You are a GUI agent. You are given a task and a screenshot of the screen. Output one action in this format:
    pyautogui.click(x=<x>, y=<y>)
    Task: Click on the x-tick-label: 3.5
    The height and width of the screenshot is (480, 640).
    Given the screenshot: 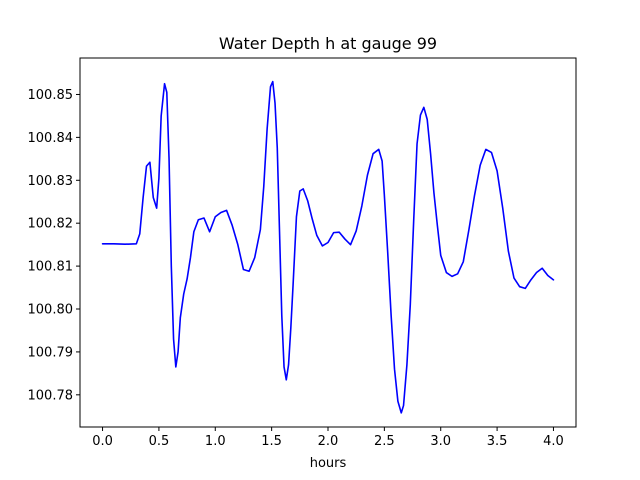 What is the action you would take?
    pyautogui.click(x=497, y=441)
    